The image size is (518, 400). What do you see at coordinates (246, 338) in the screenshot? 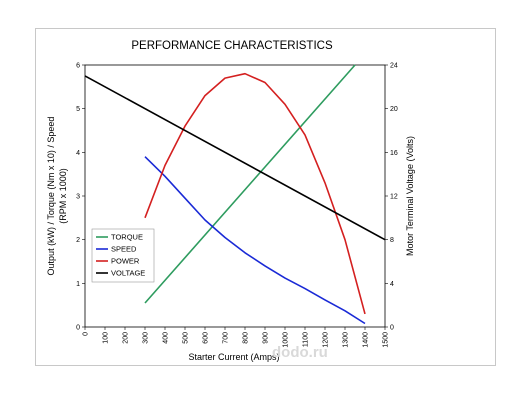
I see `x-tick-label: 800` at bounding box center [246, 338].